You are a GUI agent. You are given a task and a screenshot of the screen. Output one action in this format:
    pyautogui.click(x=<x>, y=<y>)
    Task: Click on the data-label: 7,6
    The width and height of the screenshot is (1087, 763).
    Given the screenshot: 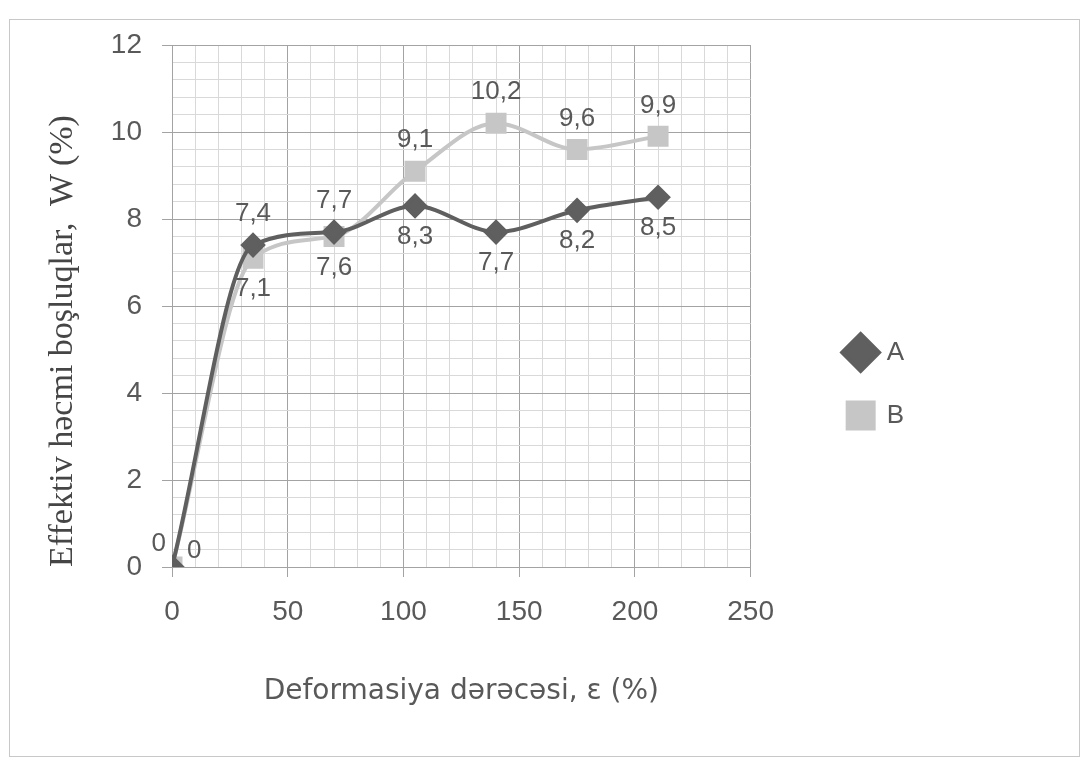 What is the action you would take?
    pyautogui.click(x=334, y=265)
    